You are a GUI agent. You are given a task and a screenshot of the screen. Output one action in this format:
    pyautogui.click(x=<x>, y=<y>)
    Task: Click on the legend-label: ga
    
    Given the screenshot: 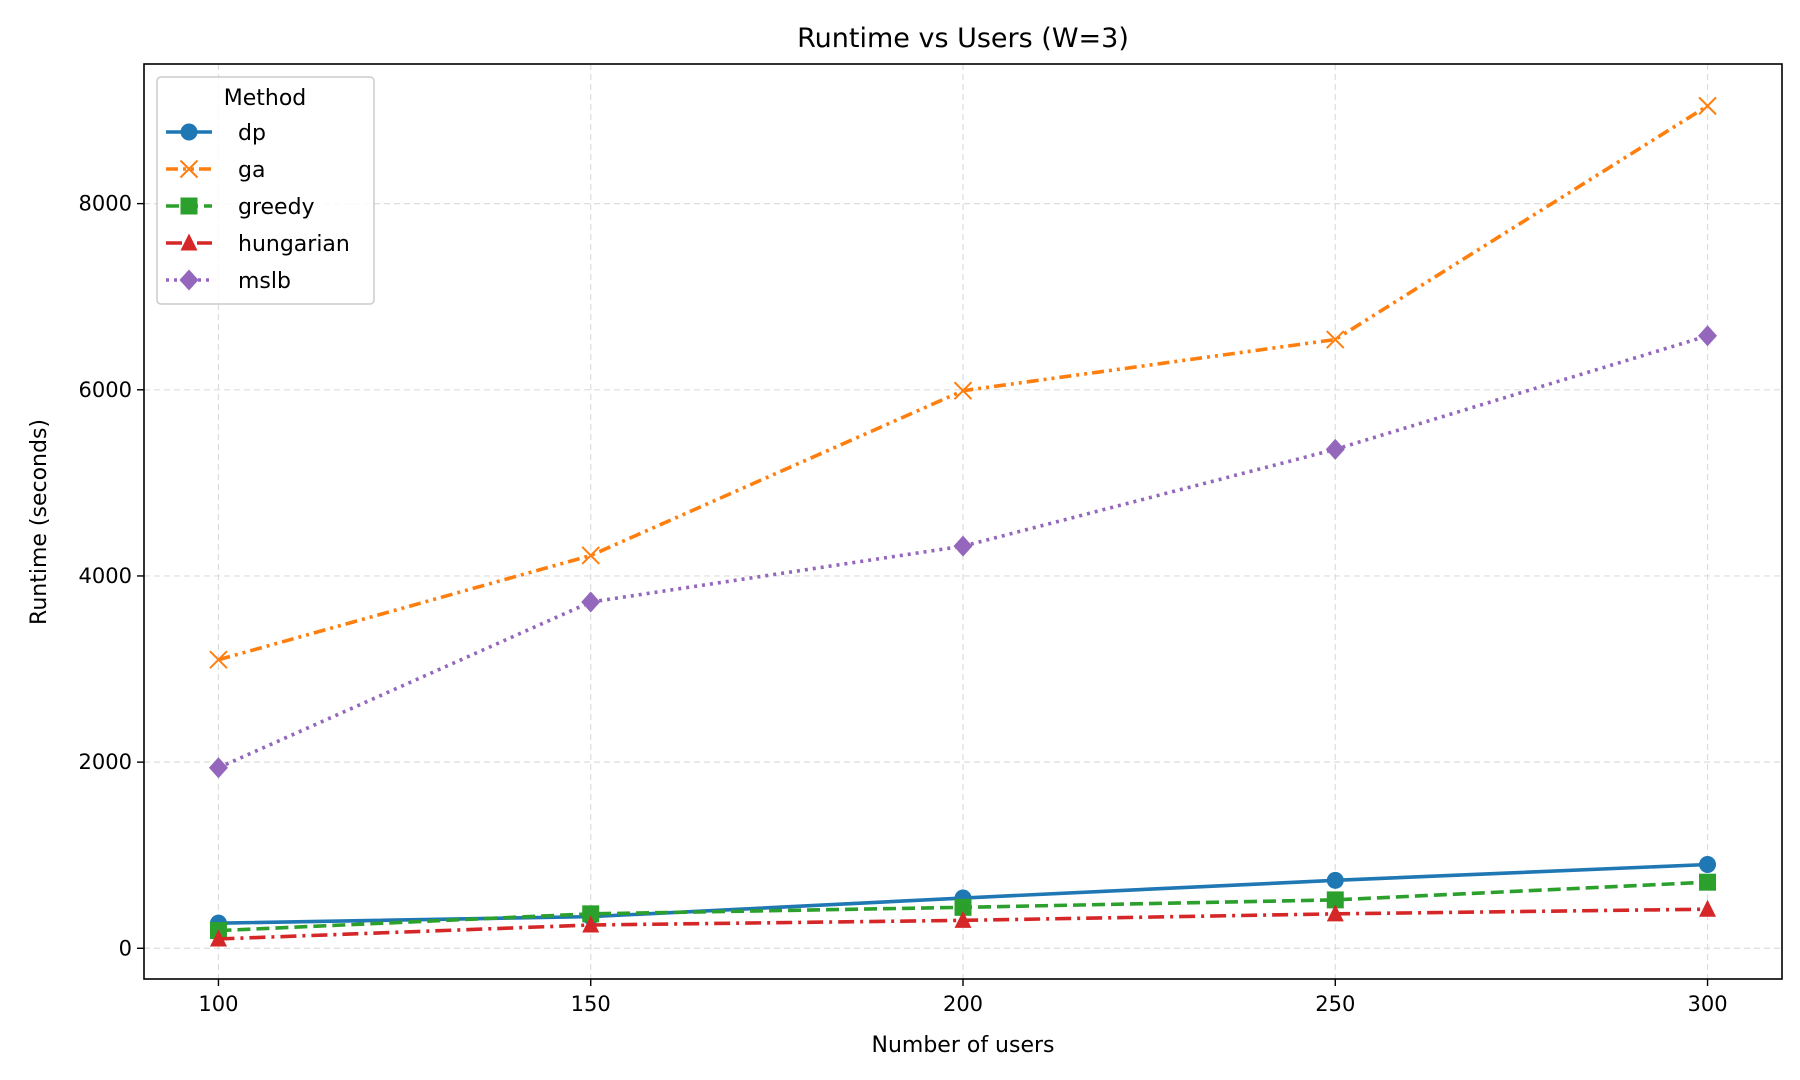 What is the action you would take?
    pyautogui.click(x=251, y=170)
    